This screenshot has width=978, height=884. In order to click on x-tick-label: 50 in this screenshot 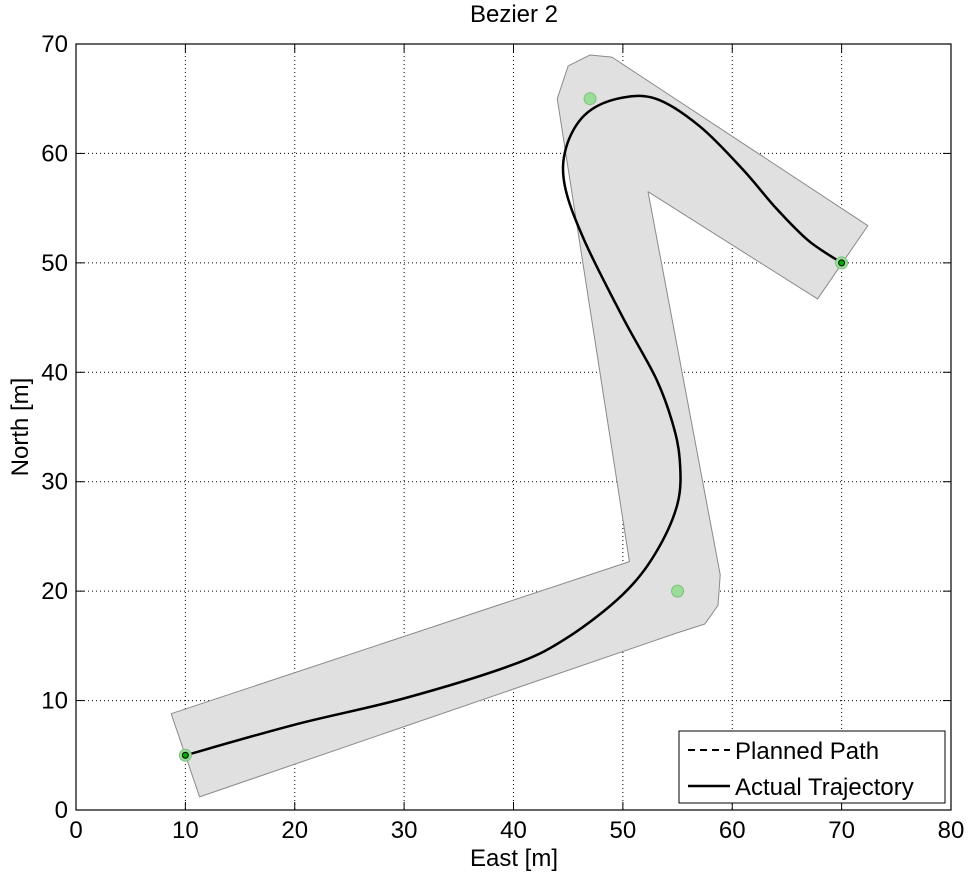, I will do `click(623, 830)`.